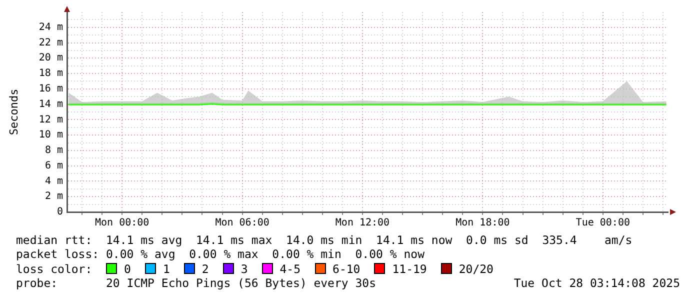  I want to click on x-tick-label: Mon 18:00, so click(483, 223).